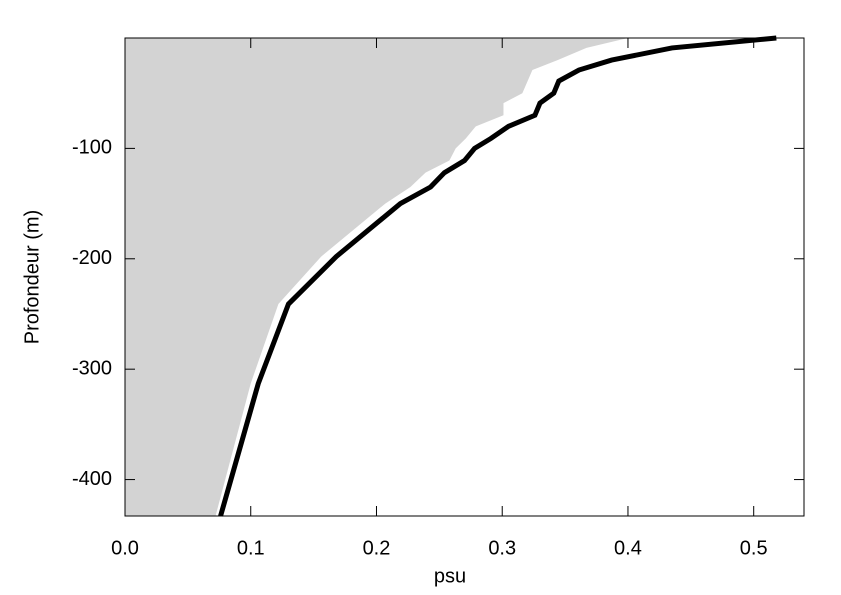 The height and width of the screenshot is (595, 841). What do you see at coordinates (32, 277) in the screenshot?
I see `y-axis-title: Profondeur (m)` at bounding box center [32, 277].